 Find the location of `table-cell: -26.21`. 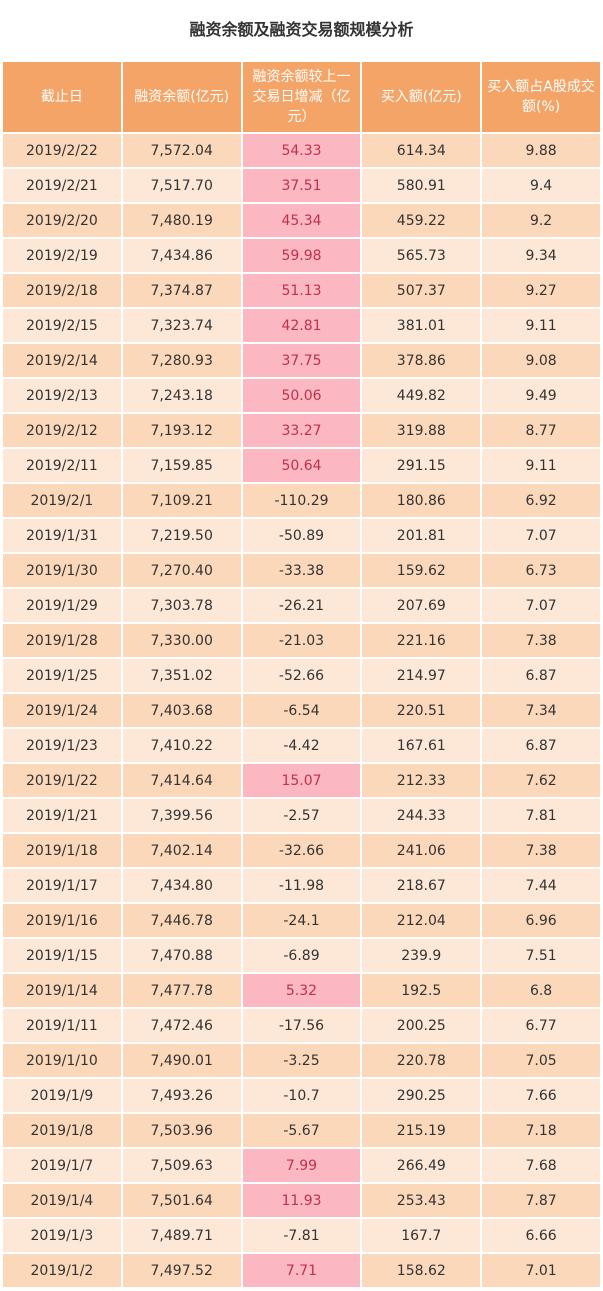

table-cell: -26.21 is located at coordinates (301, 605).